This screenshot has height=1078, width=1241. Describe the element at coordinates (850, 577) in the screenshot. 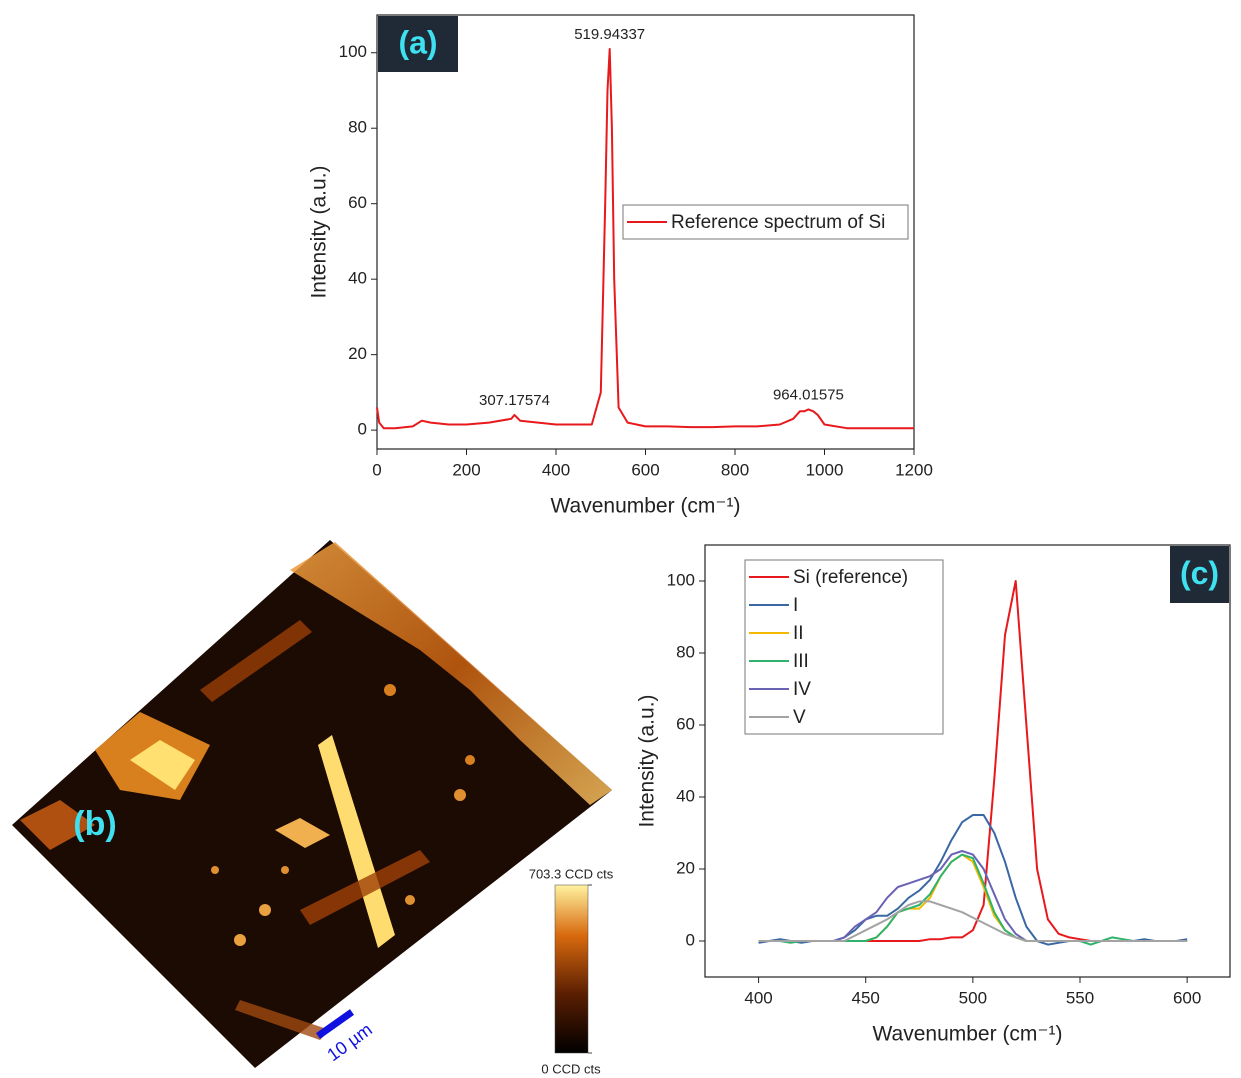

I see `legend-label: Si (reference)` at that location.